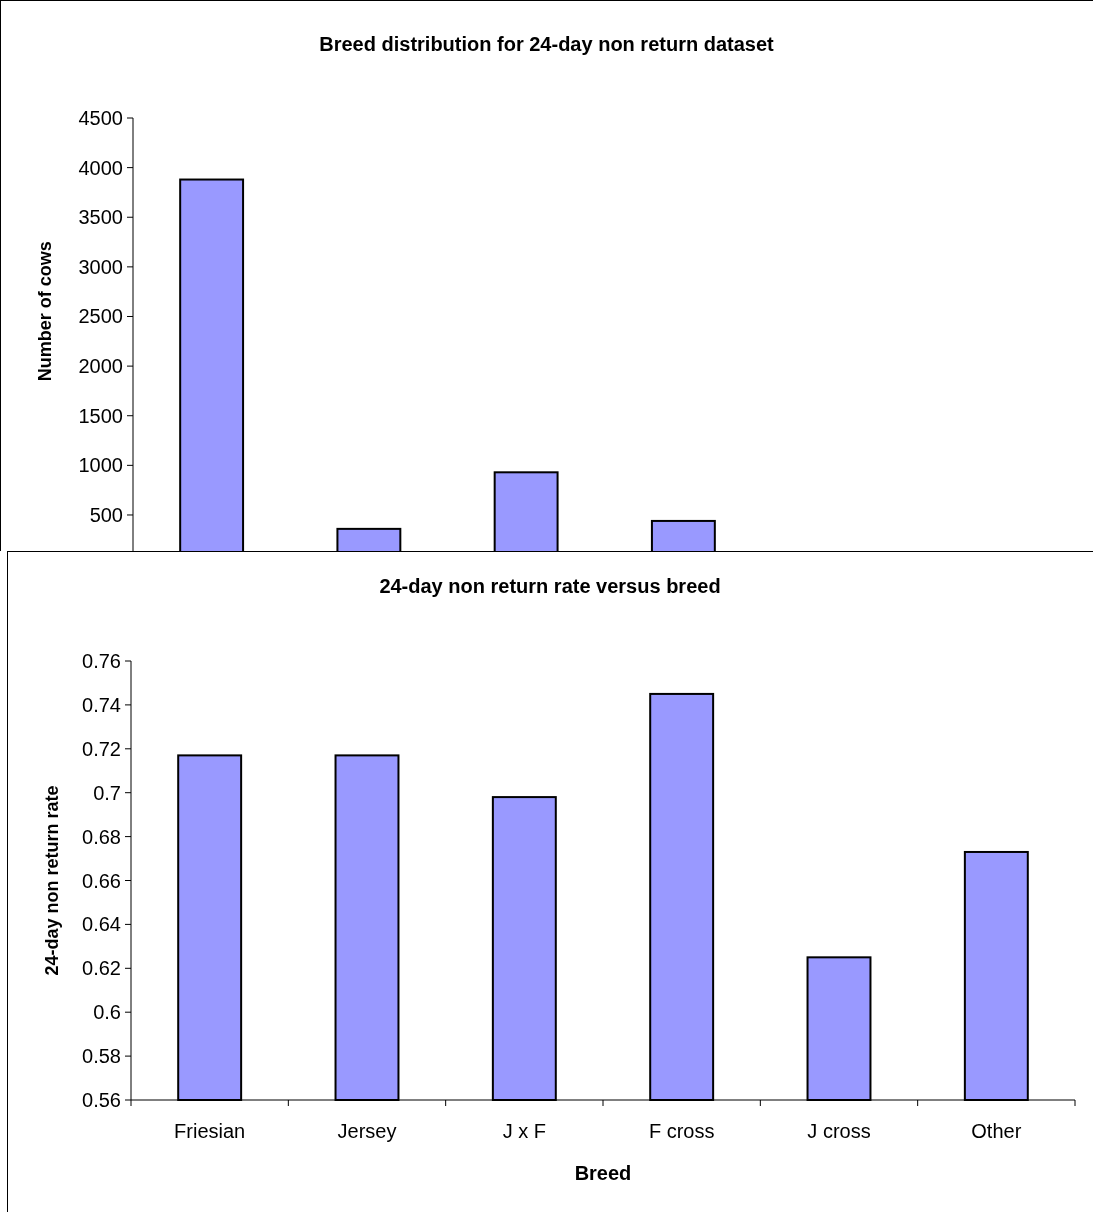 Image resolution: width=1093 pixels, height=1212 pixels. Describe the element at coordinates (996, 1131) in the screenshot. I see `x-tick-label: Other` at that location.